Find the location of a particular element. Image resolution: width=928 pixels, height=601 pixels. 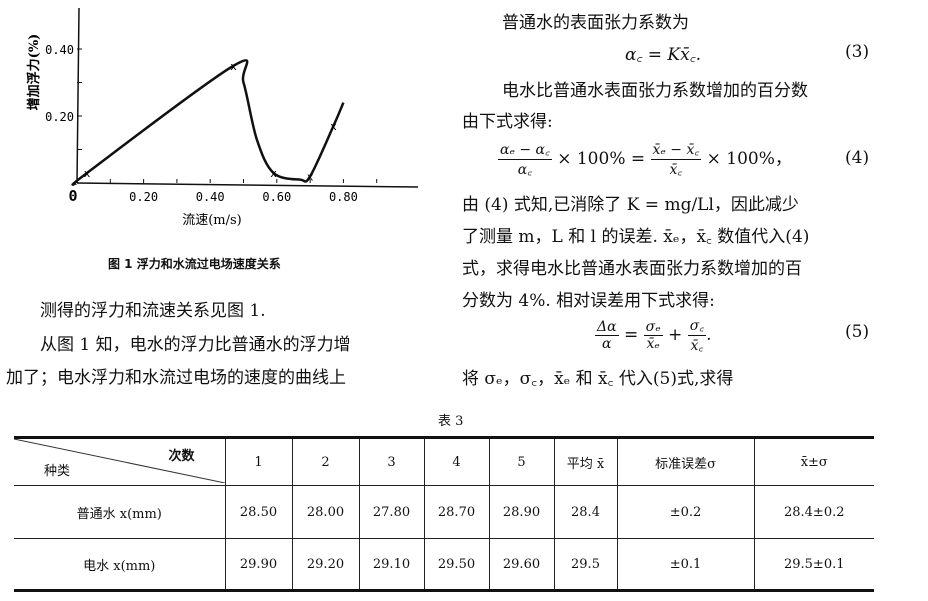

right-text-line: 了测量 m，L 和 l 的误差. x̄ₑ，x̄꜀ 数值代入(4) is located at coordinates (636, 237).